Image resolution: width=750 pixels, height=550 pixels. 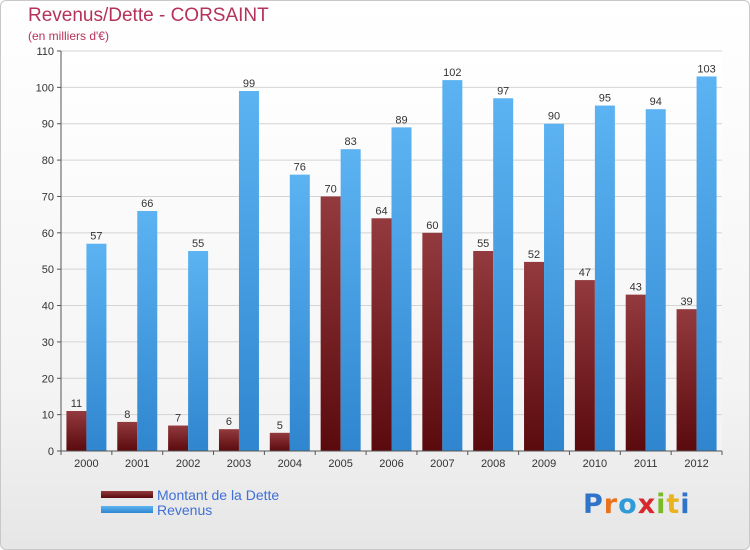 What do you see at coordinates (147, 204) in the screenshot?
I see `data-label-revenus: 66` at bounding box center [147, 204].